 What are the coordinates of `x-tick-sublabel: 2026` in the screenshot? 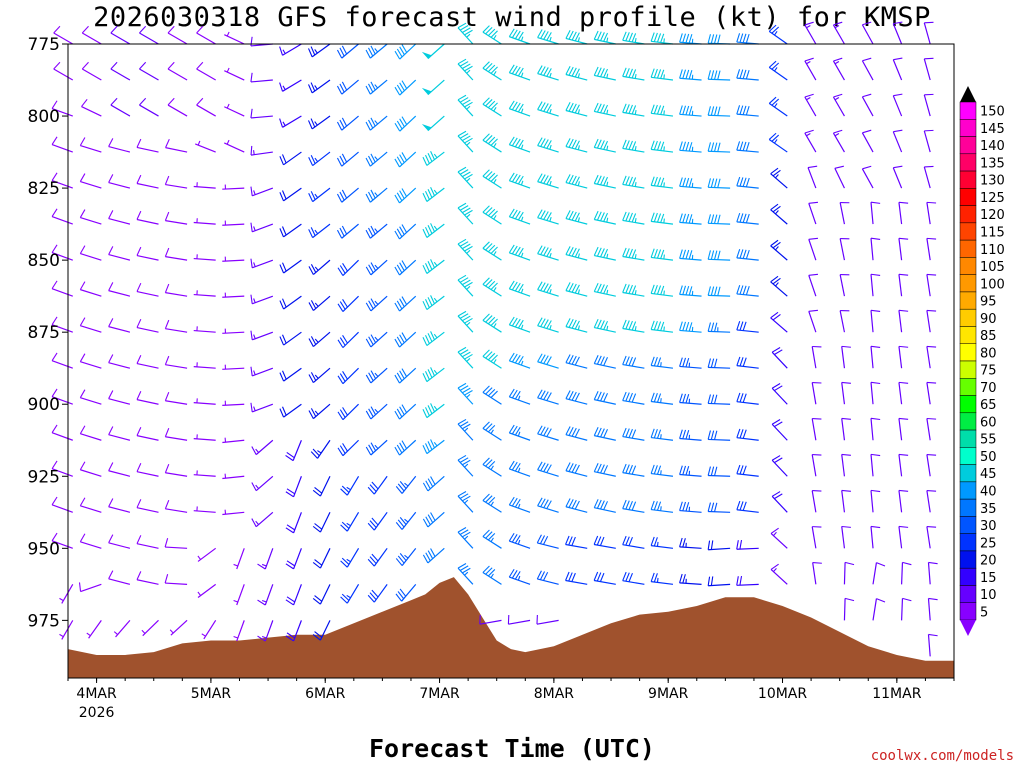 It's located at (97, 713).